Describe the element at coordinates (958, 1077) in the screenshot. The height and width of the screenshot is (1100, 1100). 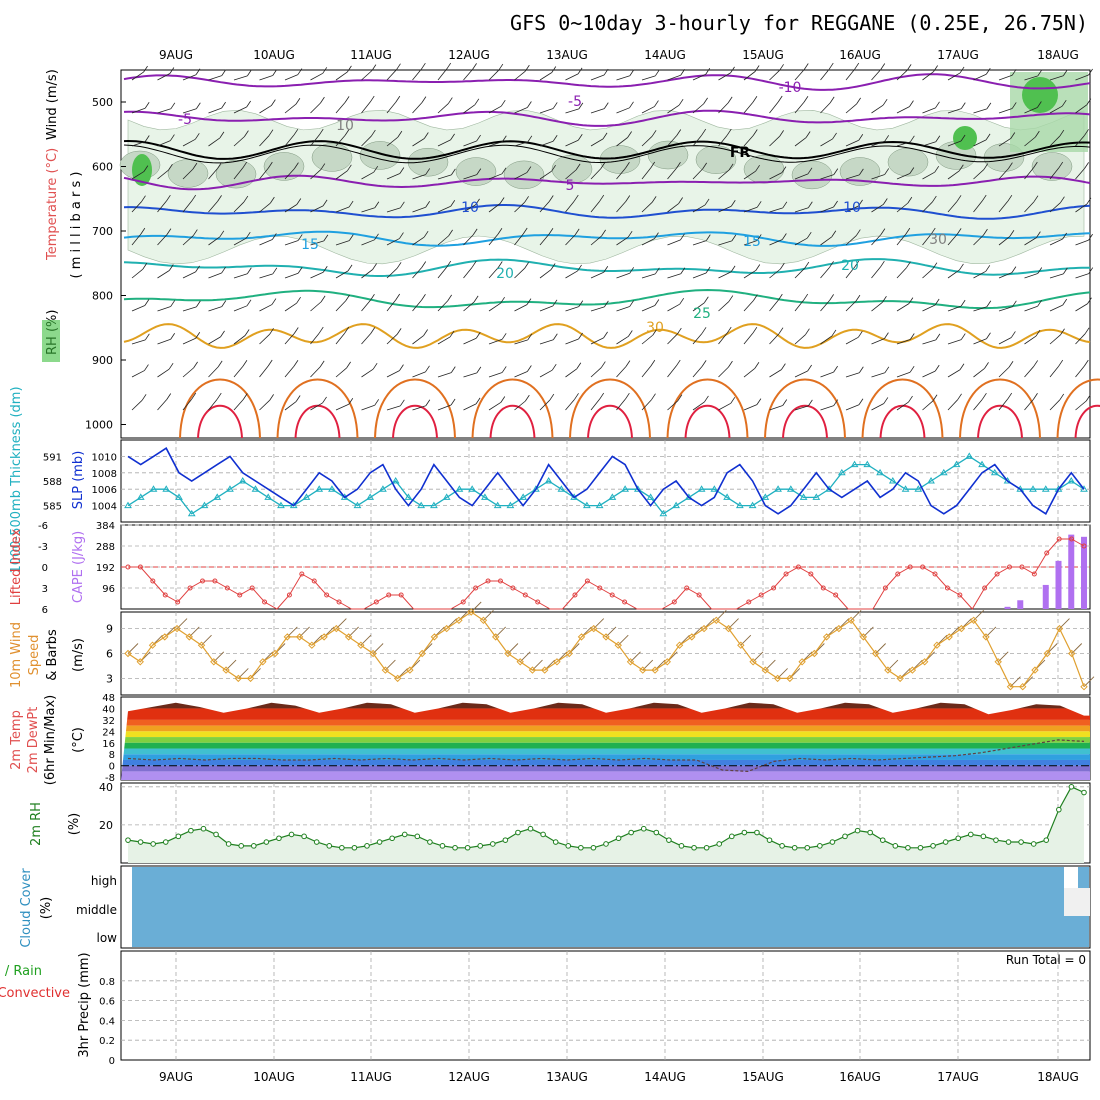
I see `bottom-date-label: 17AUG` at that location.